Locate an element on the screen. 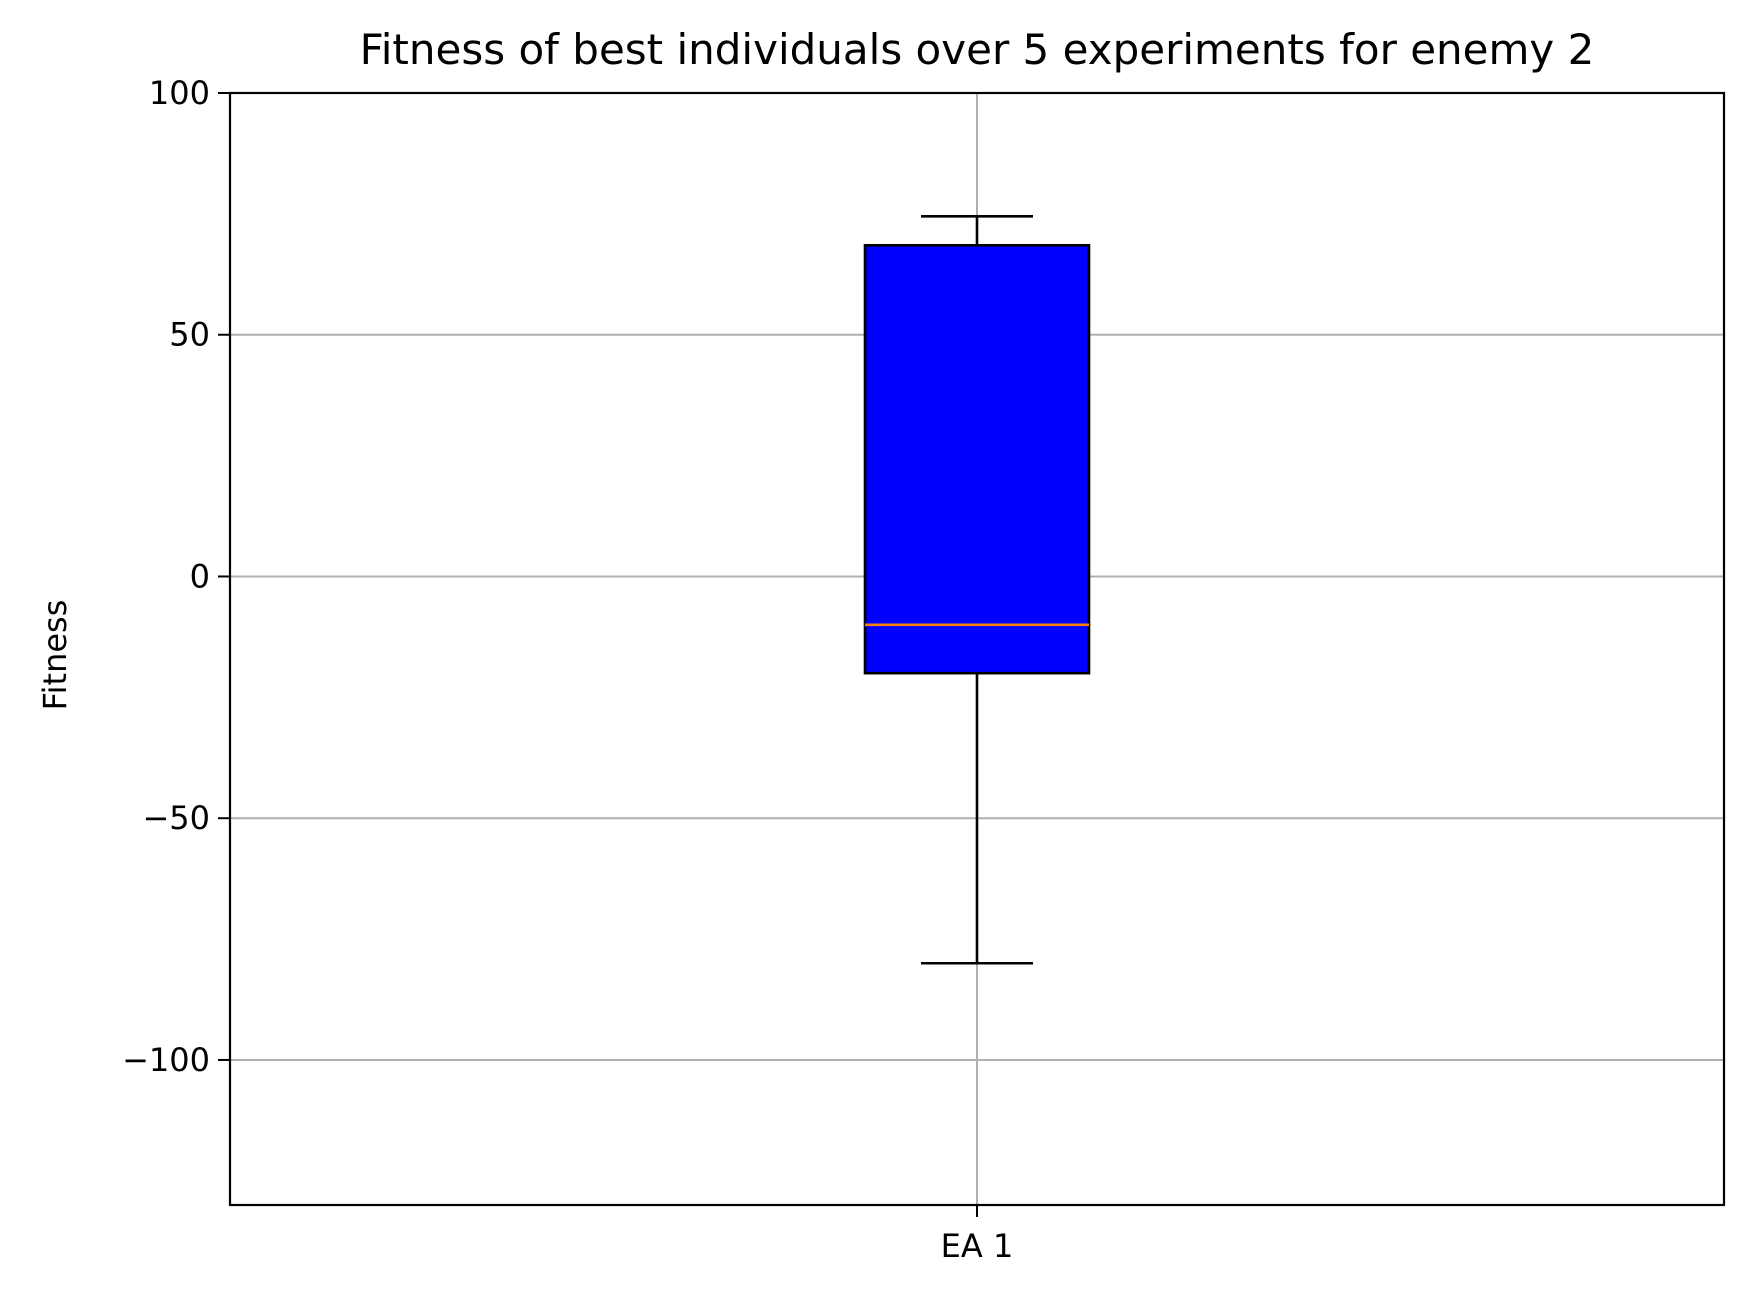 This screenshot has height=1304, width=1748. y-tick-label: 100 is located at coordinates (179, 93).